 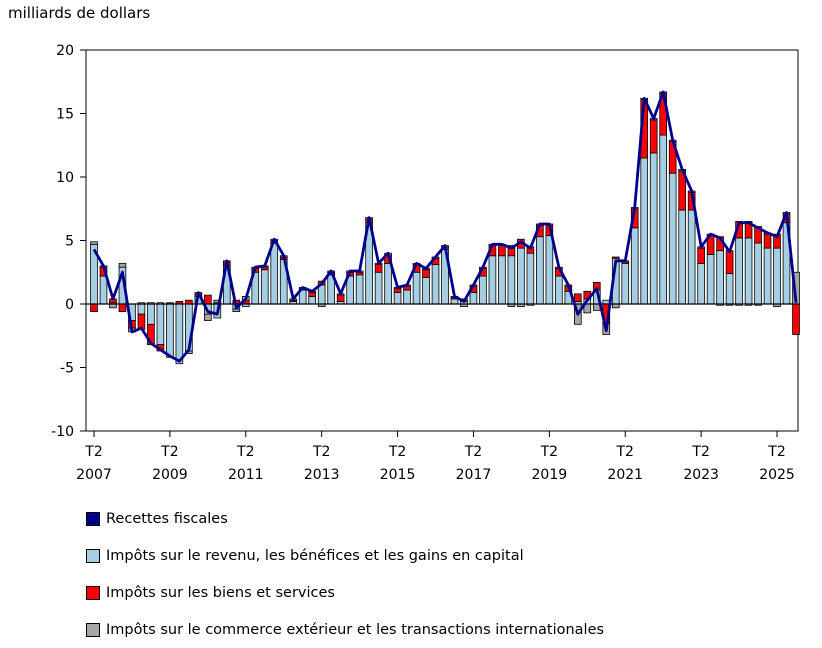 I want to click on legend-item-total: Recettes fiscales, so click(x=345, y=518).